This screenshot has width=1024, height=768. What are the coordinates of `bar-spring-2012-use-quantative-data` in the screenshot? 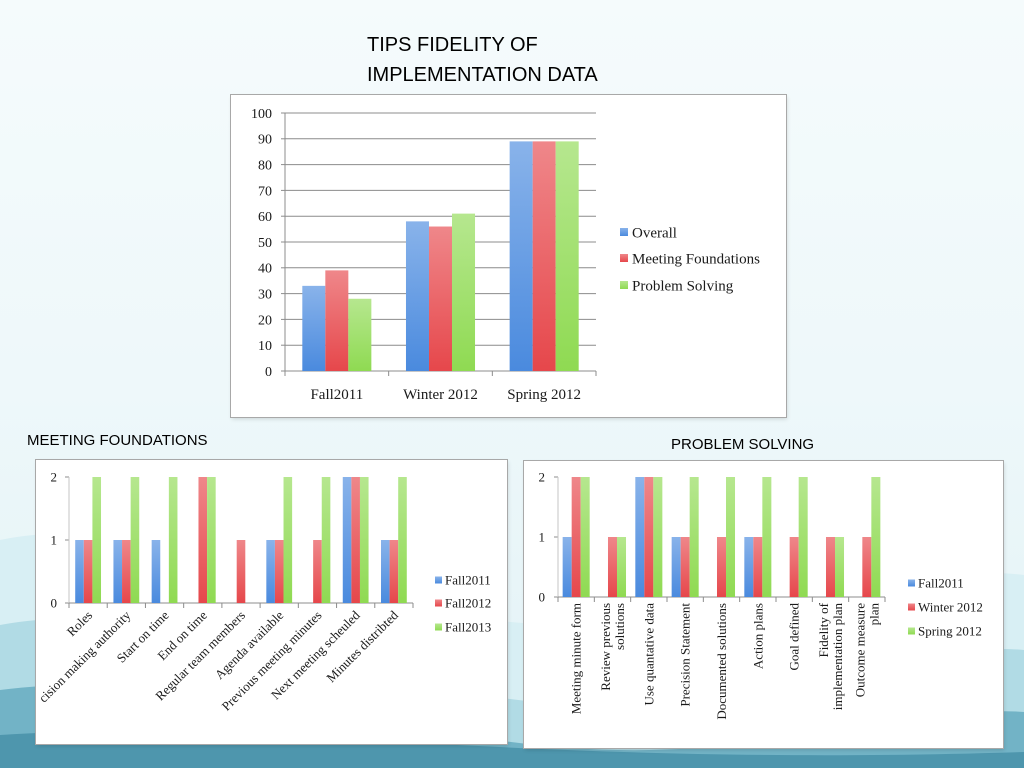 It's located at (658, 537).